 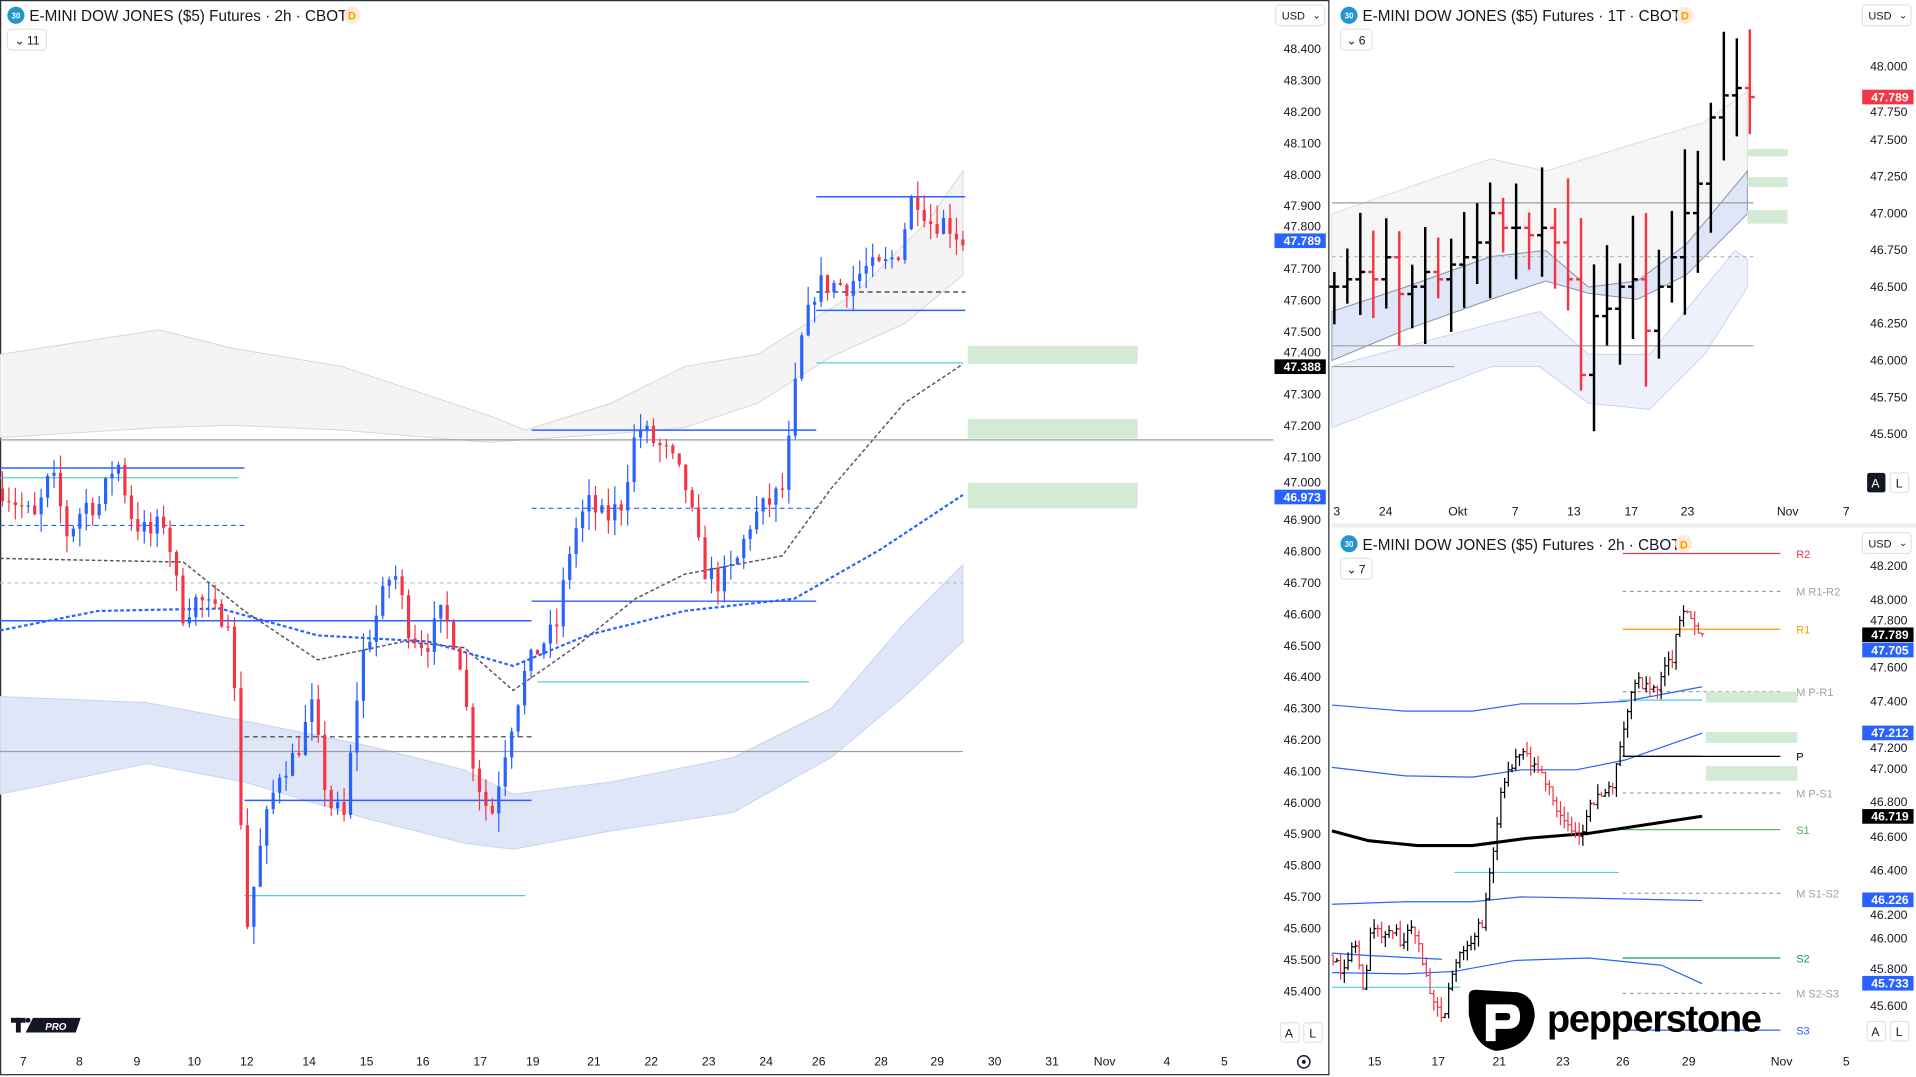 I want to click on price-tick-label: 47.250, so click(x=1889, y=177).